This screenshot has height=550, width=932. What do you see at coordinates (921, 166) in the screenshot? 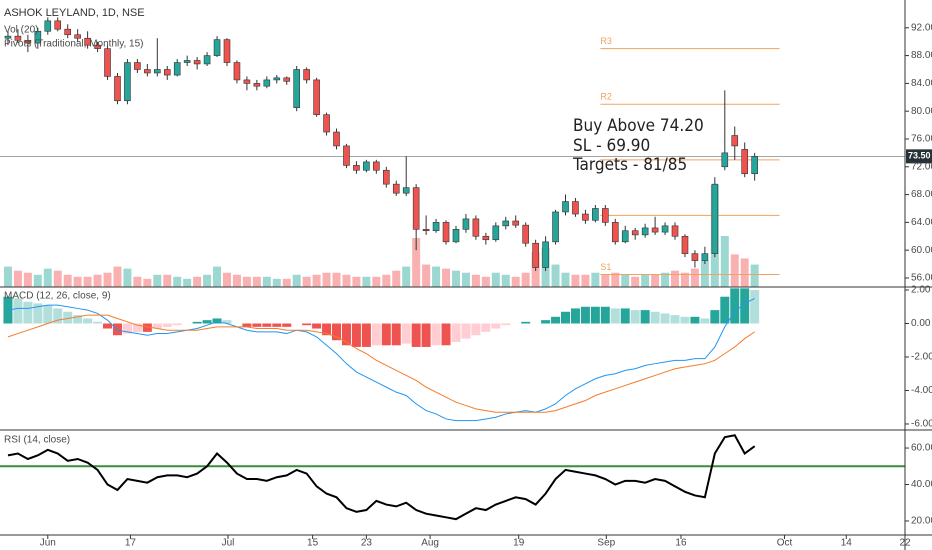
I see `y-tick-label: 72.00` at bounding box center [921, 166].